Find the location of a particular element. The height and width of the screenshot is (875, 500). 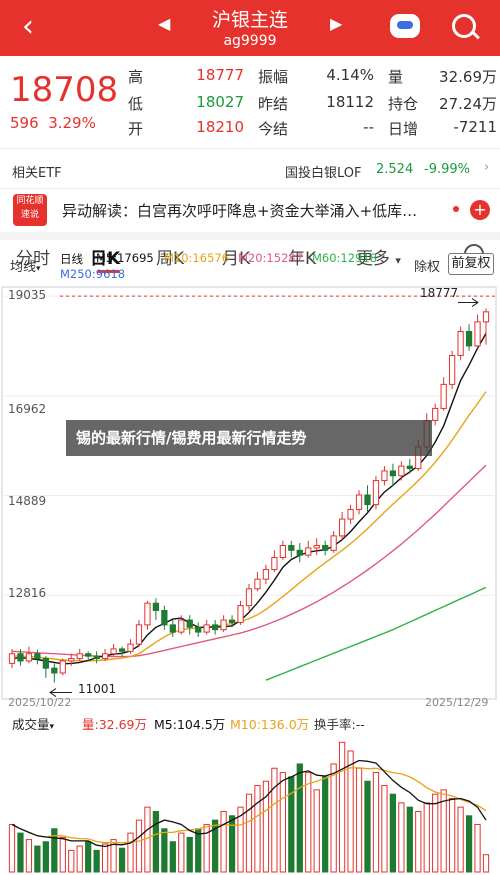

prev-contract-triangle-icon: ◀ is located at coordinates (164, 23).